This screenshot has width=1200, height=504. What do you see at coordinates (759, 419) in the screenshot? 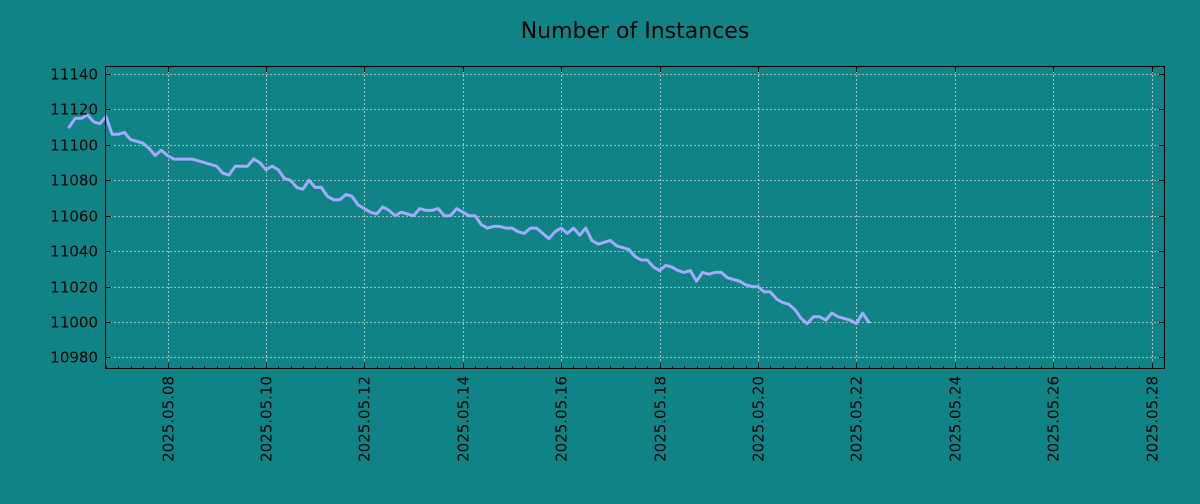
I see `x-tick-label: 2025.05.20` at bounding box center [759, 419].